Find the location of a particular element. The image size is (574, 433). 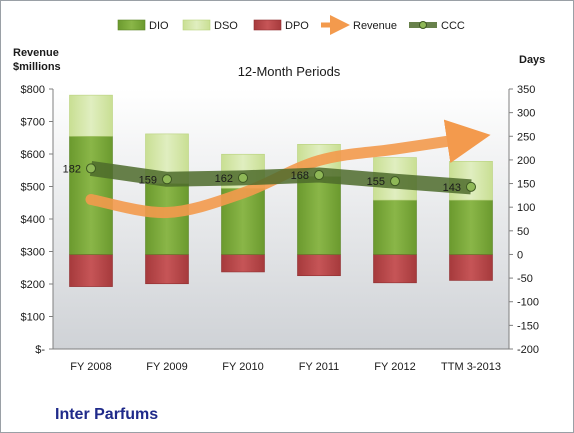

ccc-data-label: 159 is located at coordinates (148, 180).